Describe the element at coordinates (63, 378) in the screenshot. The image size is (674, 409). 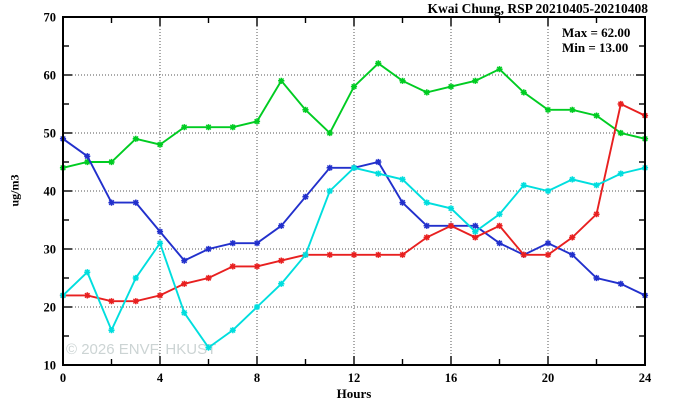
I see `svg-text: 0` at that location.